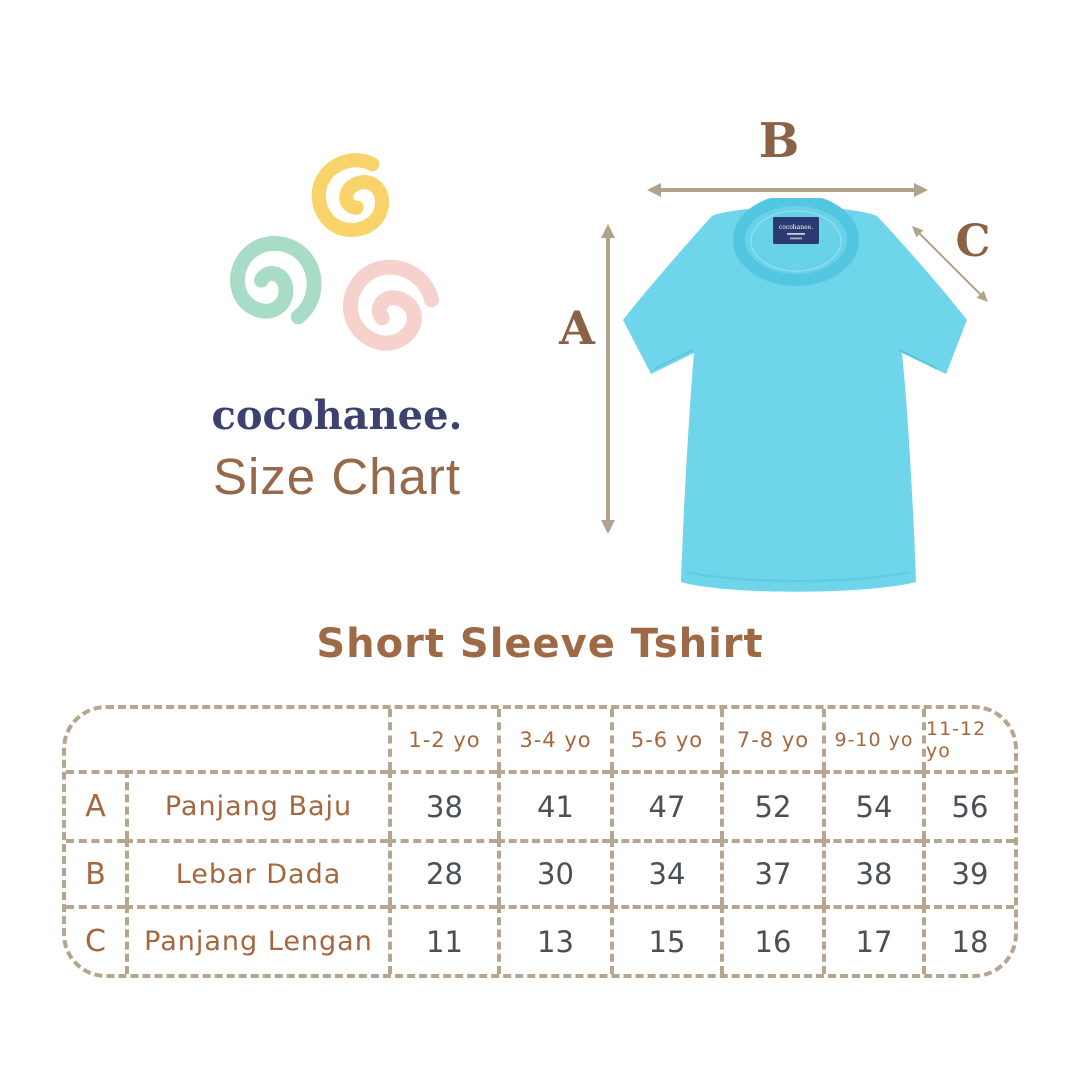 This screenshot has height=1080, width=1080. What do you see at coordinates (276, 280) in the screenshot?
I see `swirl-mint-icon` at bounding box center [276, 280].